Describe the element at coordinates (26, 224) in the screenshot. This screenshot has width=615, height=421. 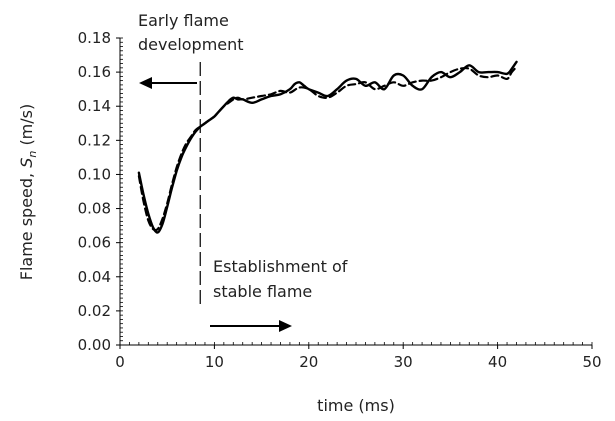
I see `y-axis-title-main: Flame speed,` at that location.